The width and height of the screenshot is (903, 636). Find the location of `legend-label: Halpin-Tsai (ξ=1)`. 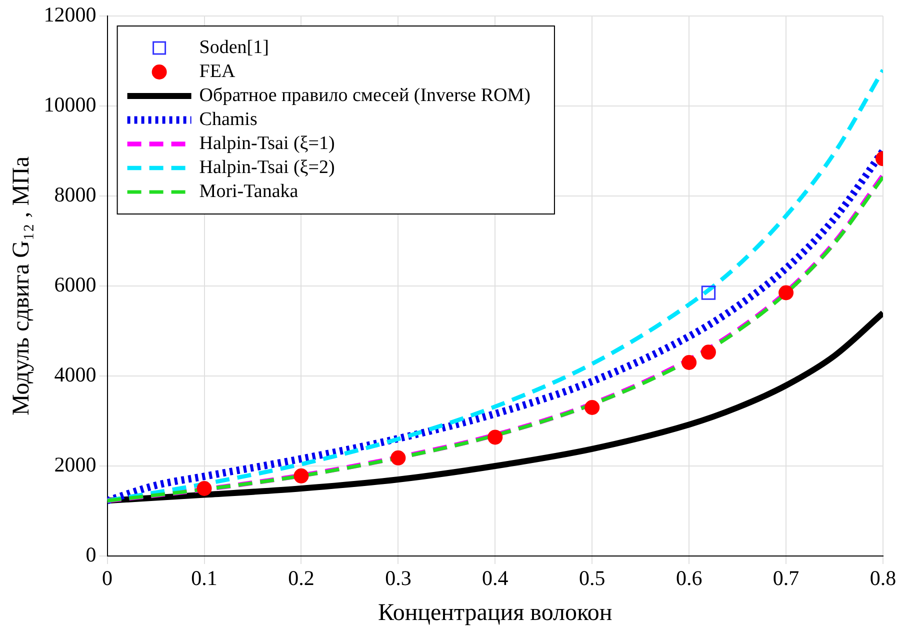

legend-label: Halpin-Tsai (ξ=1) is located at coordinates (267, 143).